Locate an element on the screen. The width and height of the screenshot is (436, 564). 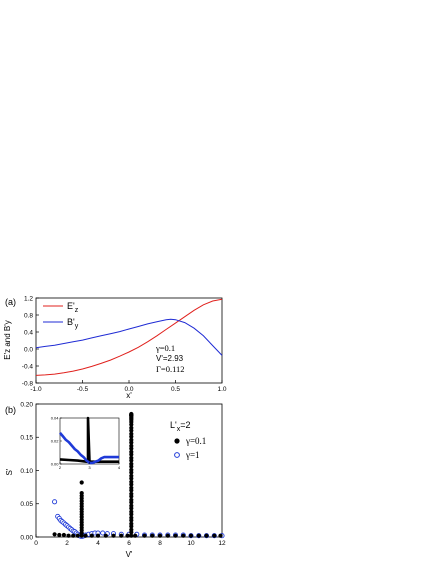
legend-title: L'x=2 is located at coordinates (180, 426).